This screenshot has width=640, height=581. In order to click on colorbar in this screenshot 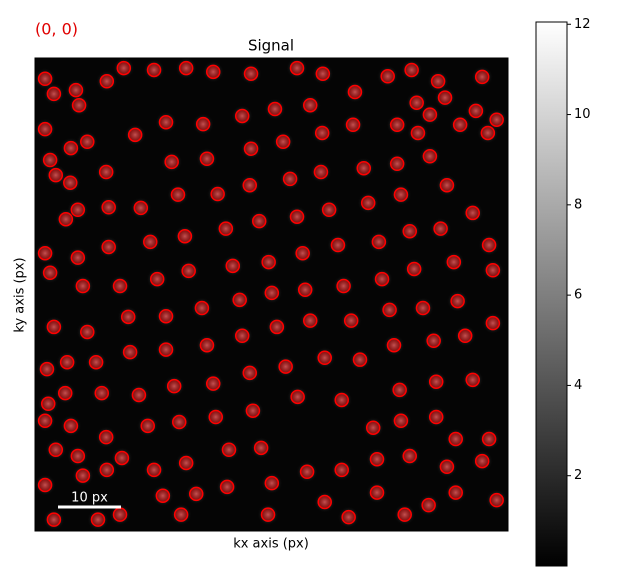, I will do `click(551, 294)`.